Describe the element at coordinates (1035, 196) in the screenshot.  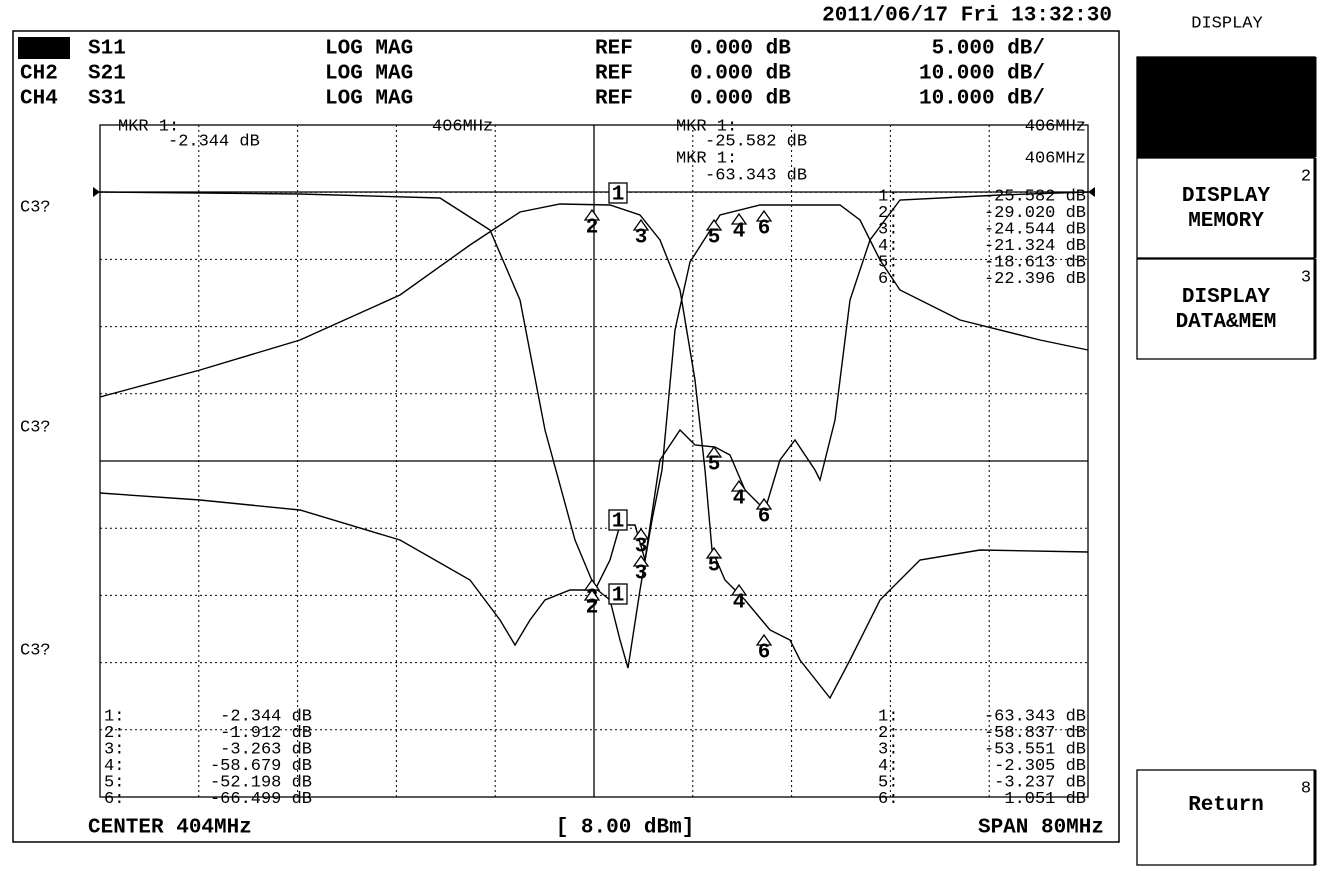
I see `marker-list-value: -25.582 dB` at that location.